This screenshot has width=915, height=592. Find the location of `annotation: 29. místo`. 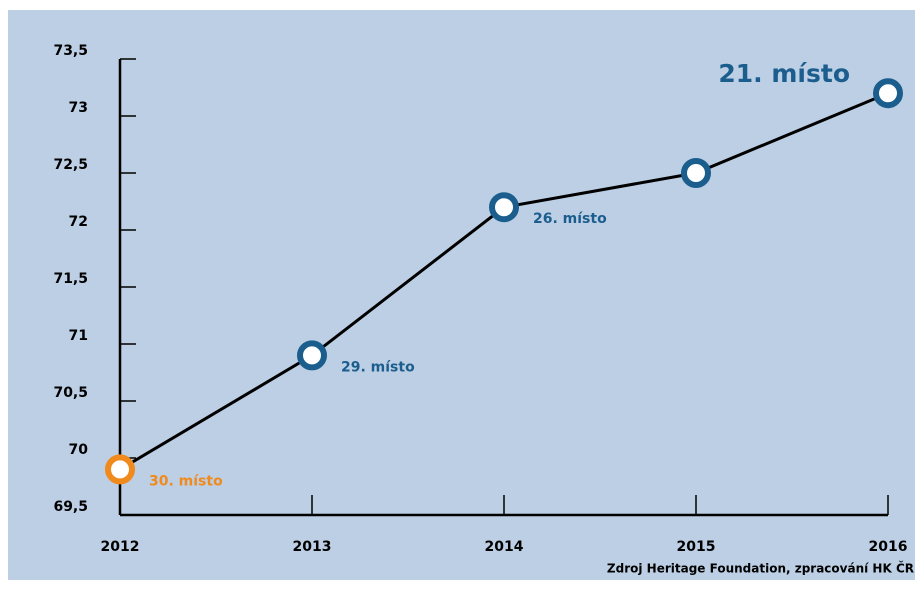

annotation: 29. místo is located at coordinates (378, 367).